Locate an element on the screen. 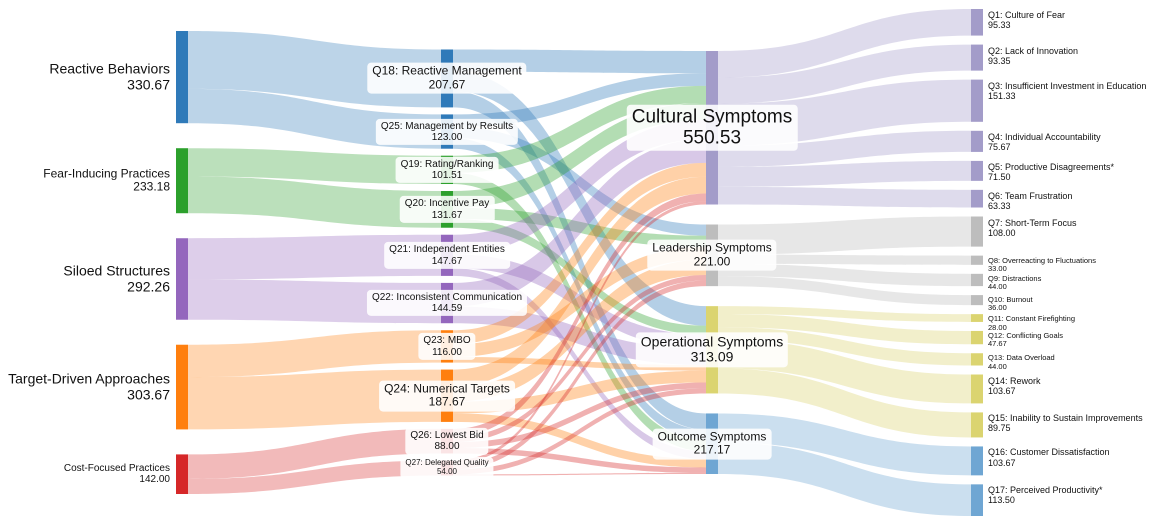 The height and width of the screenshot is (530, 1173). node-bar-q15 is located at coordinates (977, 425).